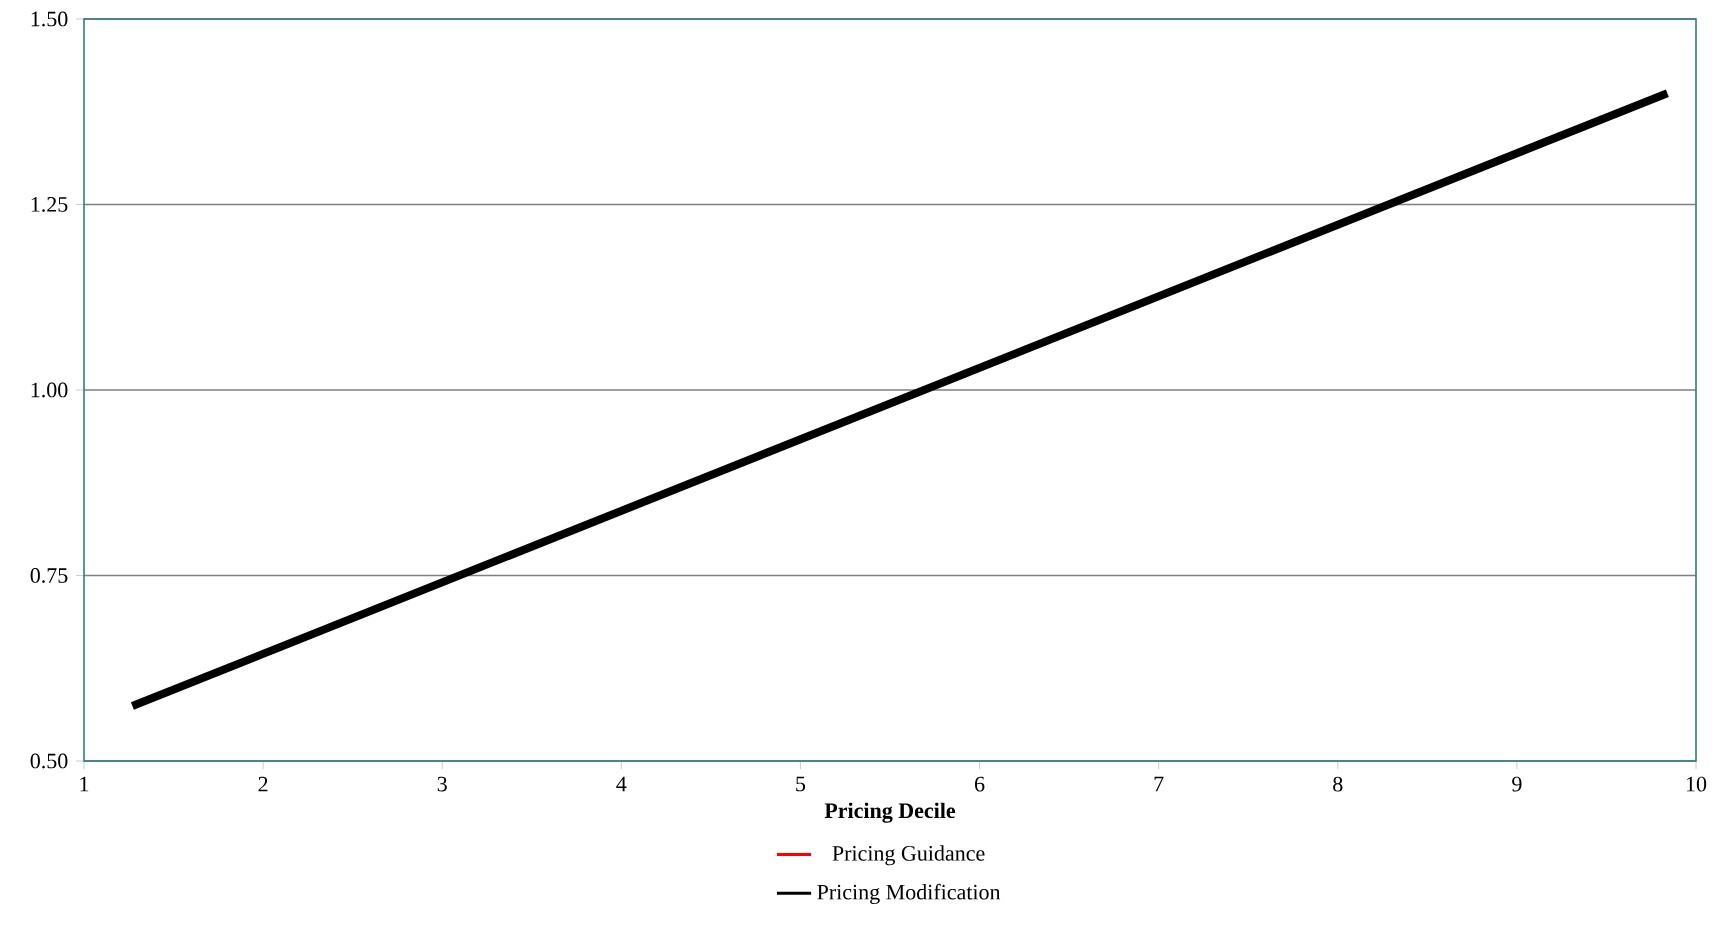 Image resolution: width=1731 pixels, height=940 pixels. Describe the element at coordinates (980, 784) in the screenshot. I see `x-tick-label: 6` at that location.